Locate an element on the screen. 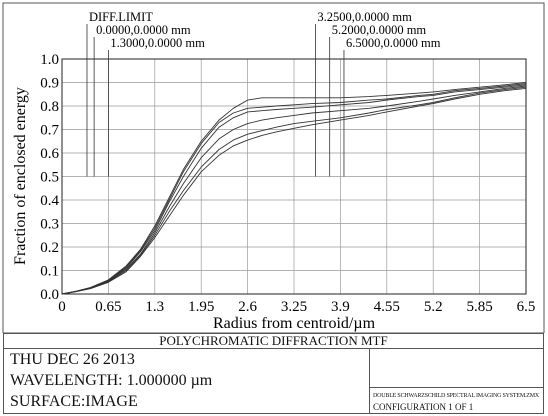 The width and height of the screenshot is (548, 416). x-tick-label: 6.5 is located at coordinates (526, 307).